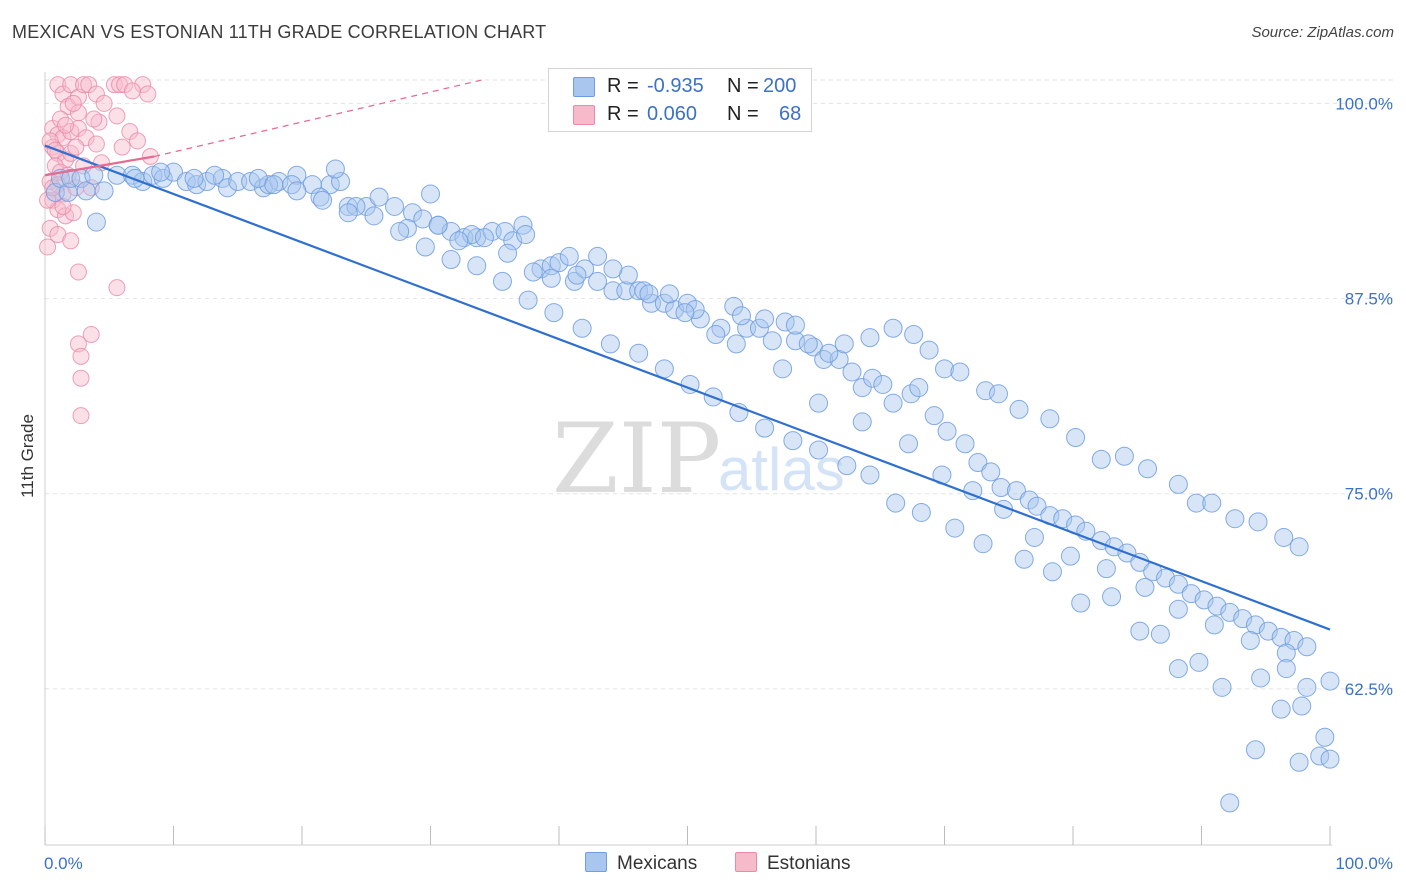  I want to click on legend-r-label: R =, so click(623, 114).